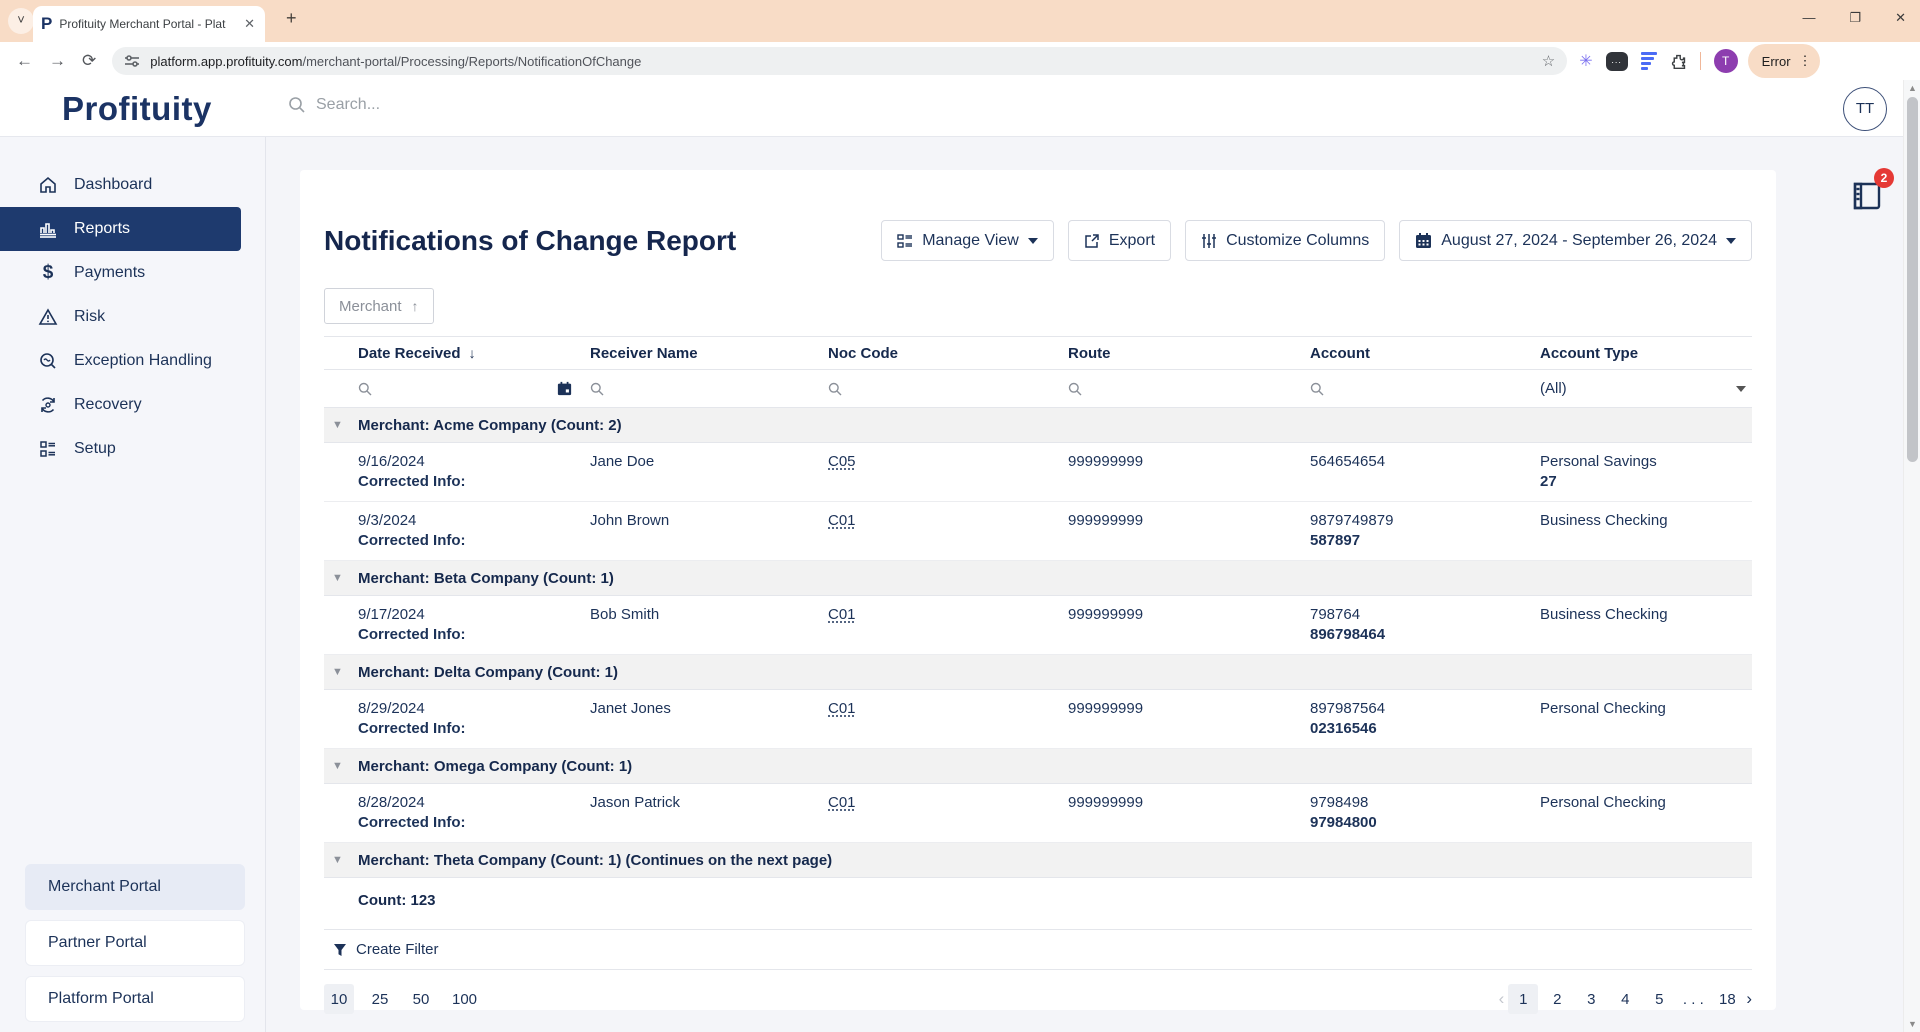 The width and height of the screenshot is (1920, 1032). Describe the element at coordinates (1805, 60) in the screenshot. I see `browser-menu-icon: ⋮` at that location.